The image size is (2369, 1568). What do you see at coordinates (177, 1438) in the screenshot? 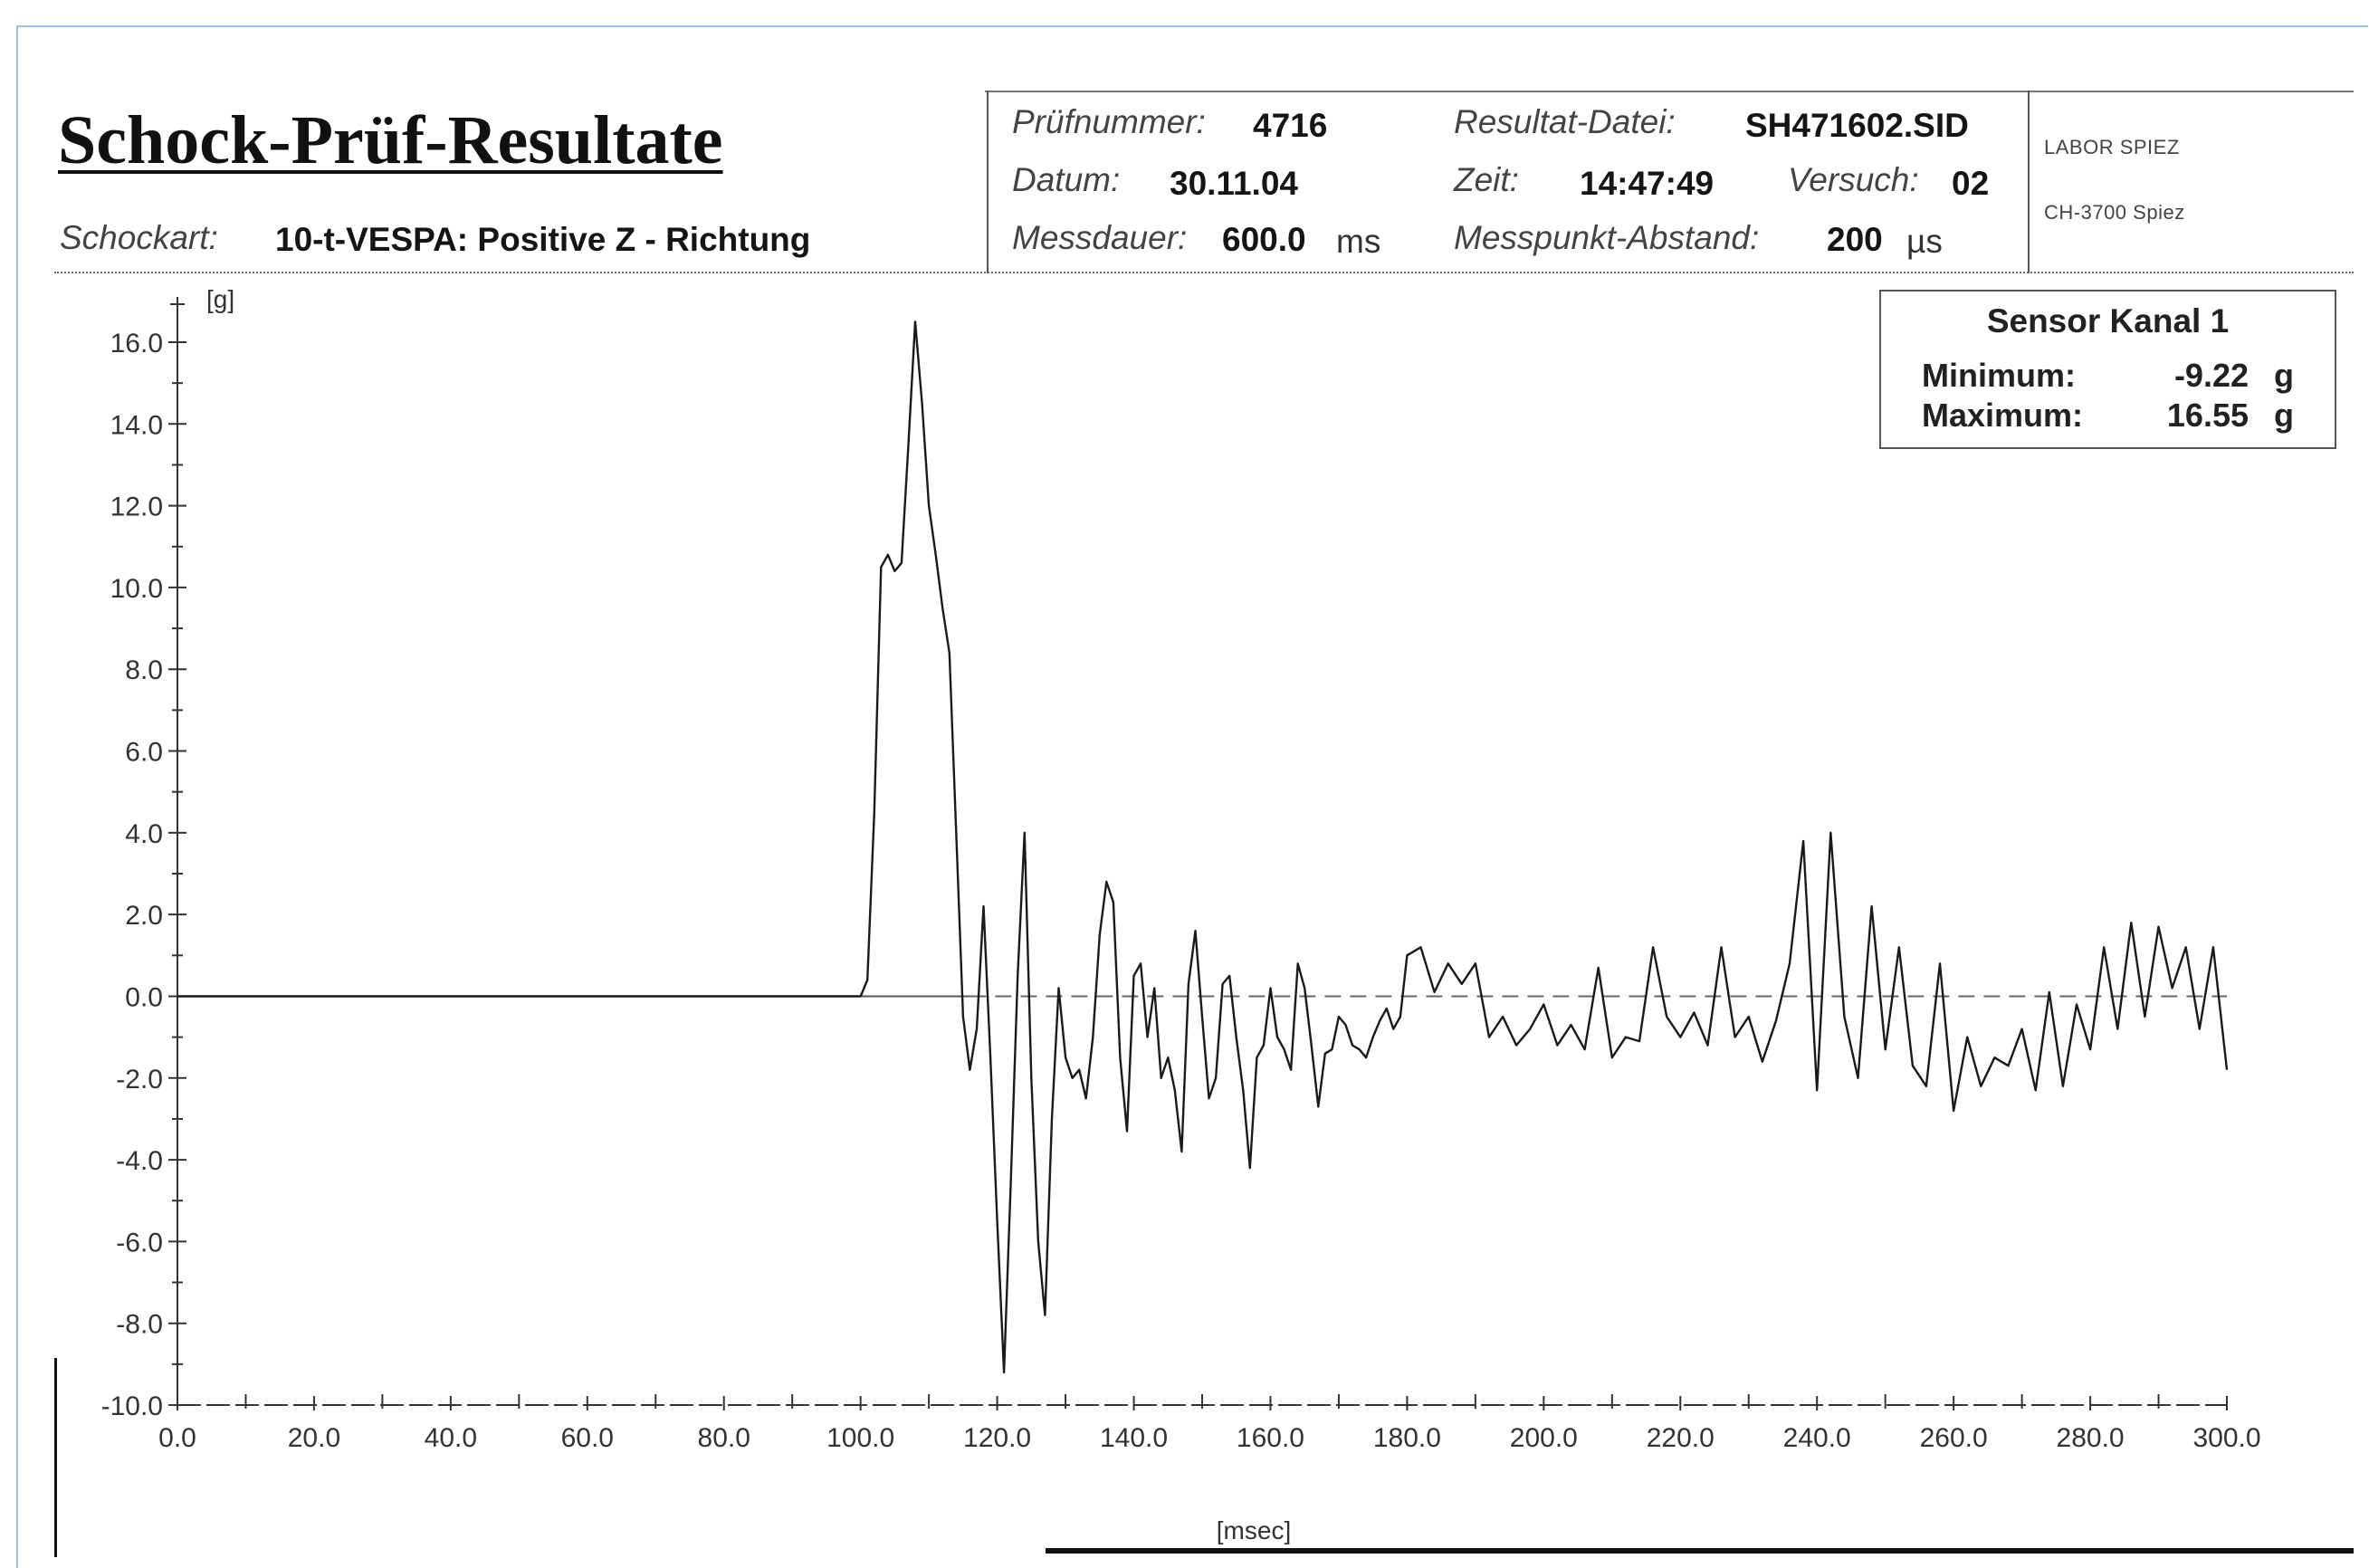
I see `x-tick-label: 0.0` at bounding box center [177, 1438].